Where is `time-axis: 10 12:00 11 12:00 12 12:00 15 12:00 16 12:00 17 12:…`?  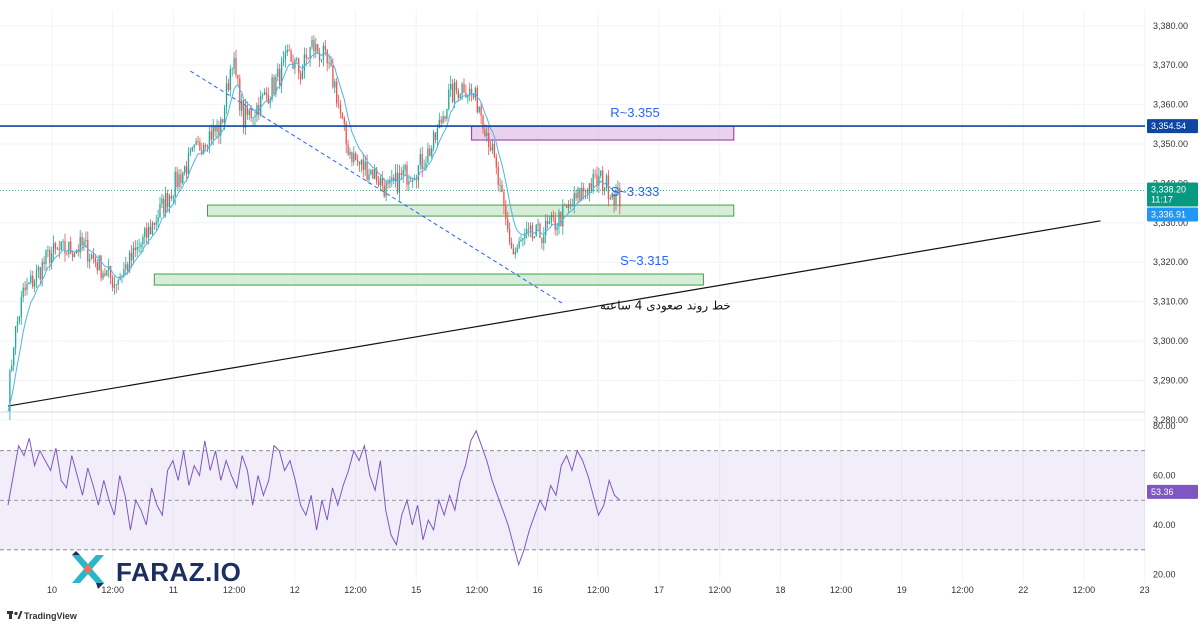
time-axis: 10 12:00 11 12:00 12 12:00 15 12:00 16 12:00 17 12:… is located at coordinates (598, 590).